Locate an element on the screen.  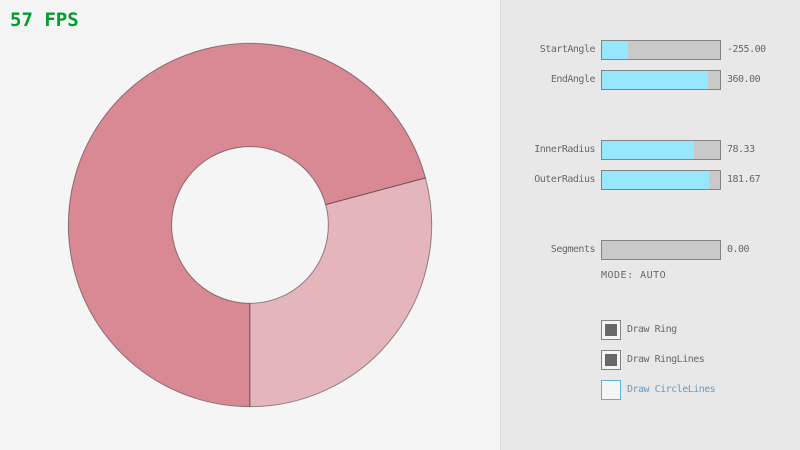
draw-ringlines-checkbox is located at coordinates (611, 360).